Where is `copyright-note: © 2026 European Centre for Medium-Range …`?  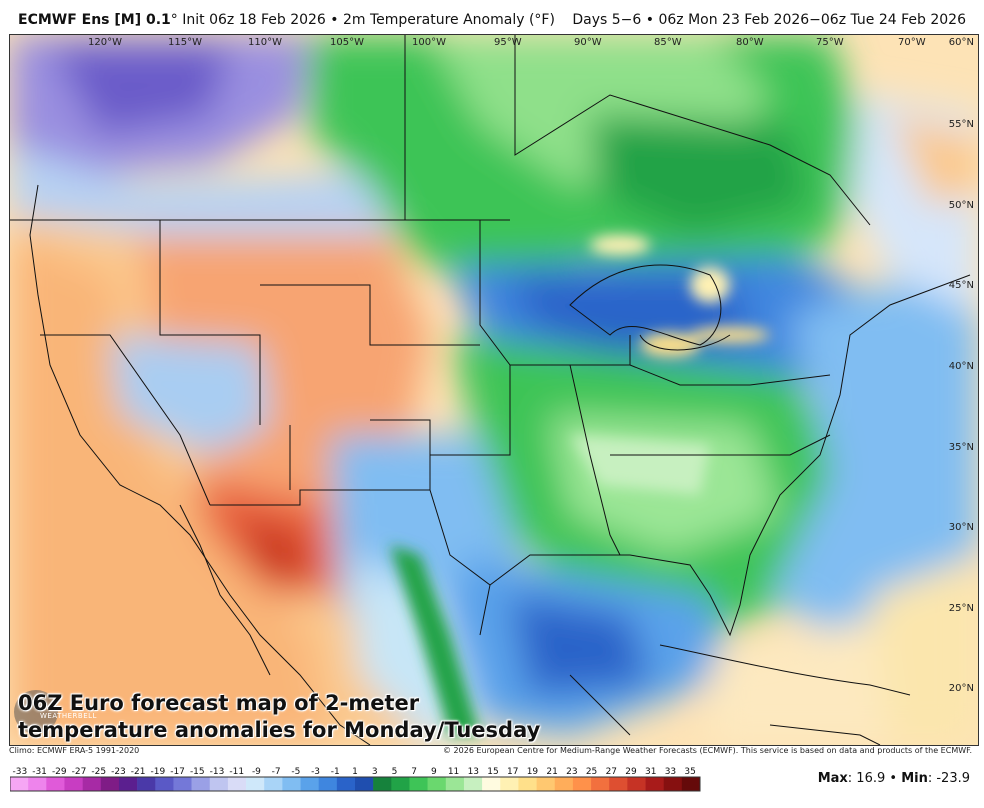 copyright-note: © 2026 European Centre for Medium-Range … is located at coordinates (707, 750).